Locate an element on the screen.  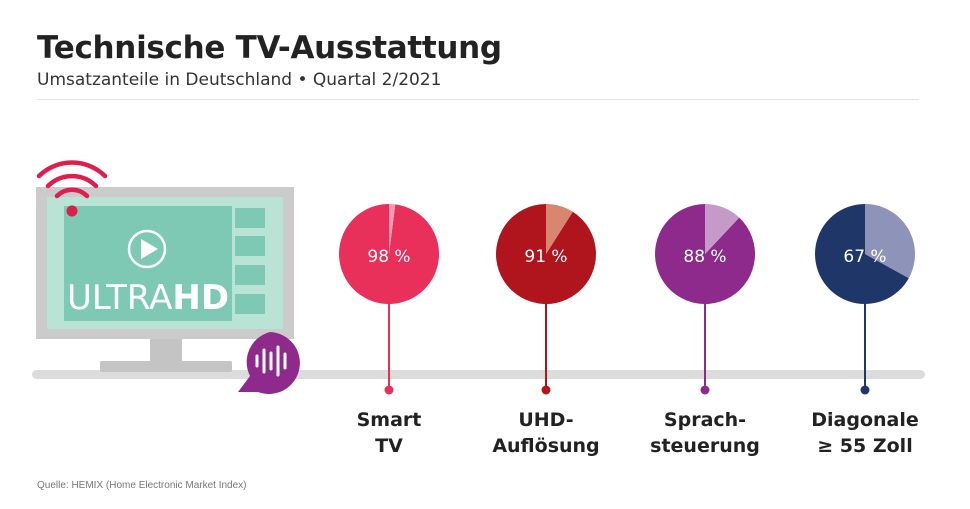
tv-screen-text: ULTRAHD is located at coordinates (148, 298).